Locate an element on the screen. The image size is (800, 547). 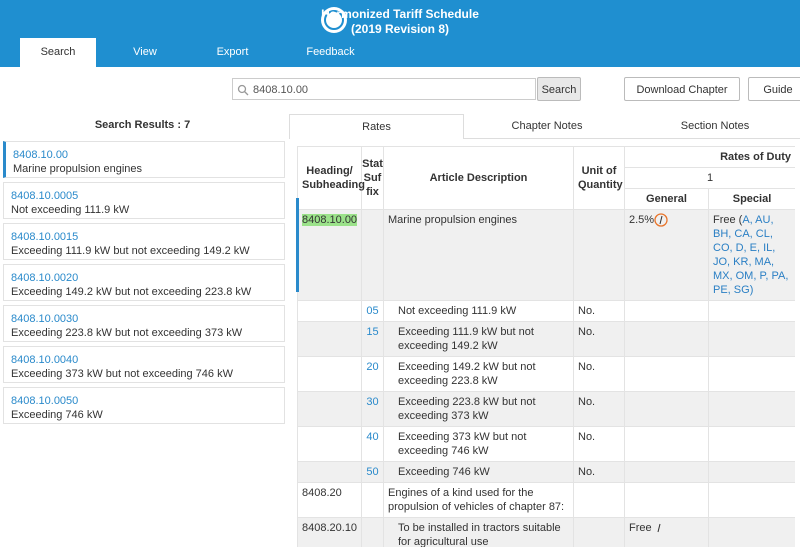
download-button: Download Chapter is located at coordinates (682, 89).